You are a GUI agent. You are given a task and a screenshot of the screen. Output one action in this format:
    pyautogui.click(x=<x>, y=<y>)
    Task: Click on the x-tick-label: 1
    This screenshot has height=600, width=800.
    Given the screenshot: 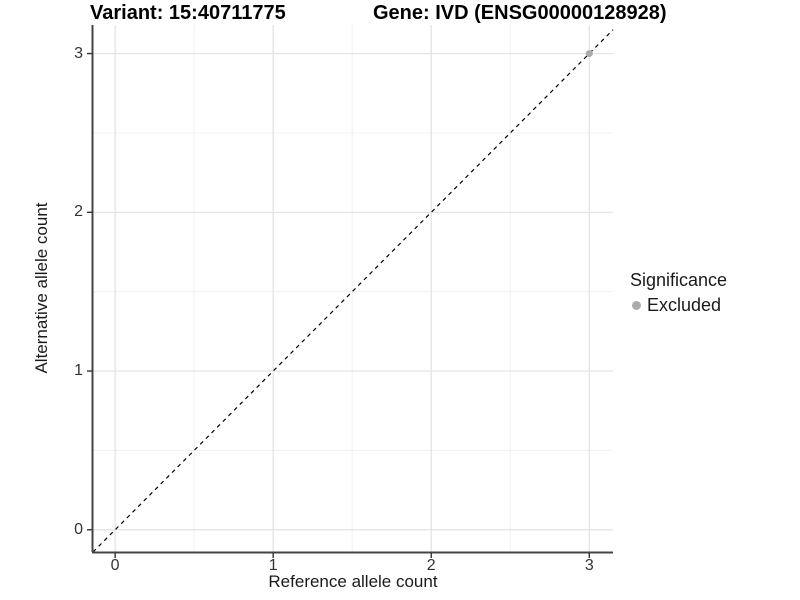 What is the action you would take?
    pyautogui.click(x=273, y=565)
    